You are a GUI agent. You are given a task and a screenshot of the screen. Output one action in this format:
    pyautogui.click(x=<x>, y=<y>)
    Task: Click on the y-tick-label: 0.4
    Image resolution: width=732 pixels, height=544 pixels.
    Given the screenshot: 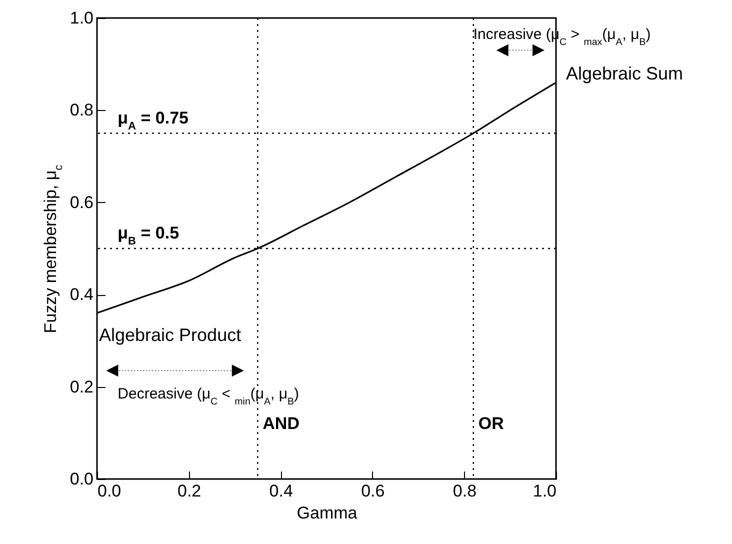 What is the action you would take?
    pyautogui.click(x=82, y=294)
    